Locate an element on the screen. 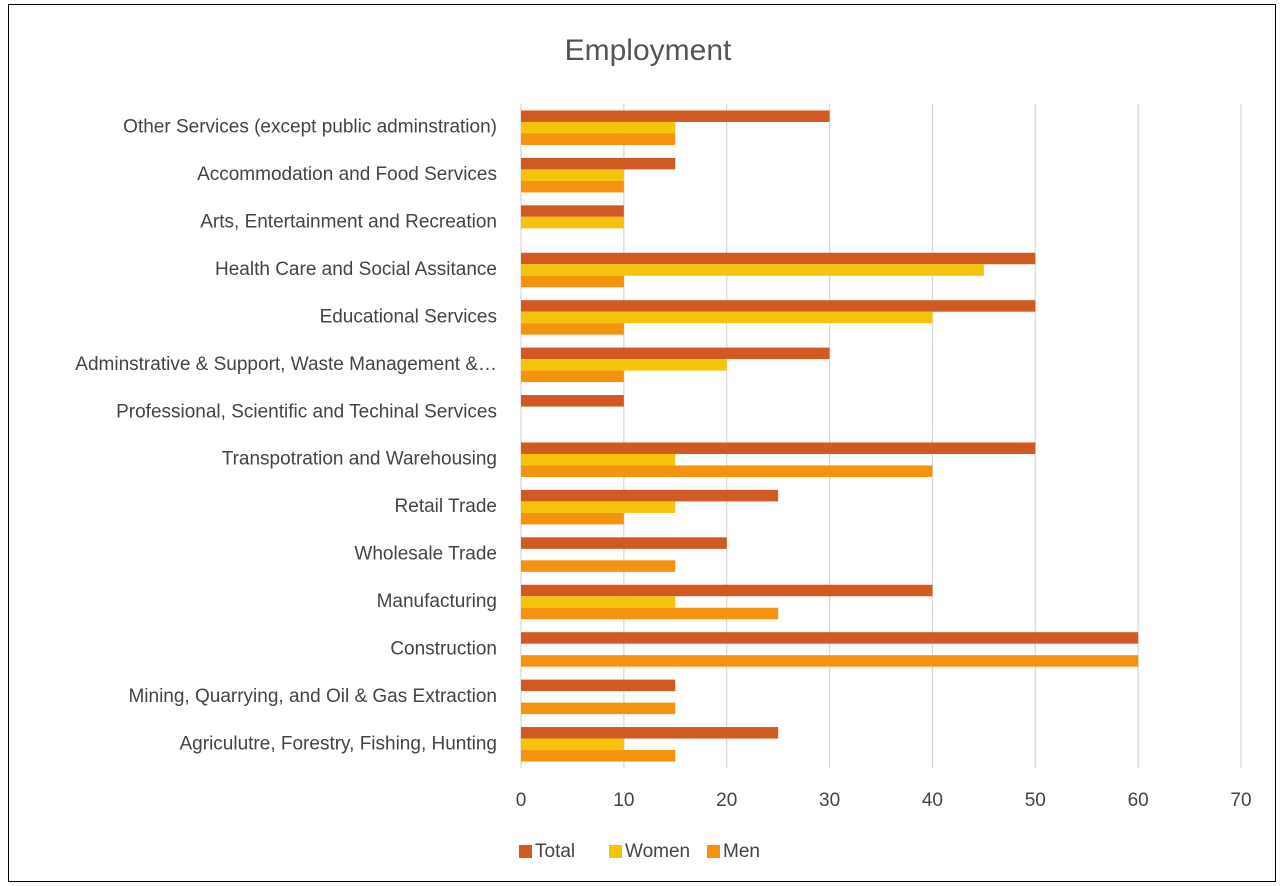  category-label: Educational Services is located at coordinates (408, 316).